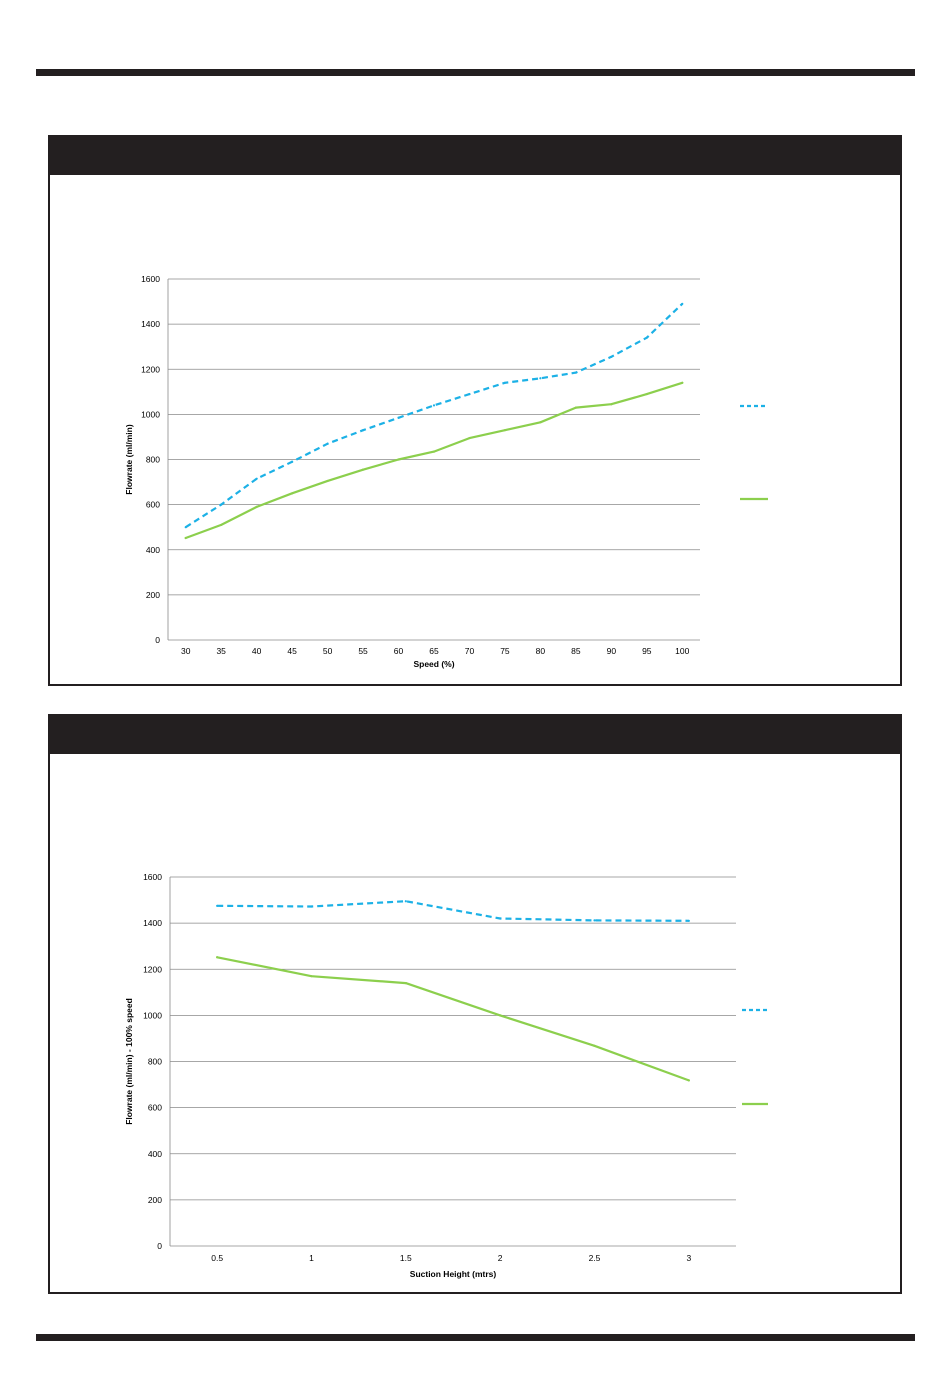 This screenshot has width=950, height=1383. Describe the element at coordinates (541, 651) in the screenshot. I see `x-tick-label: 80` at that location.